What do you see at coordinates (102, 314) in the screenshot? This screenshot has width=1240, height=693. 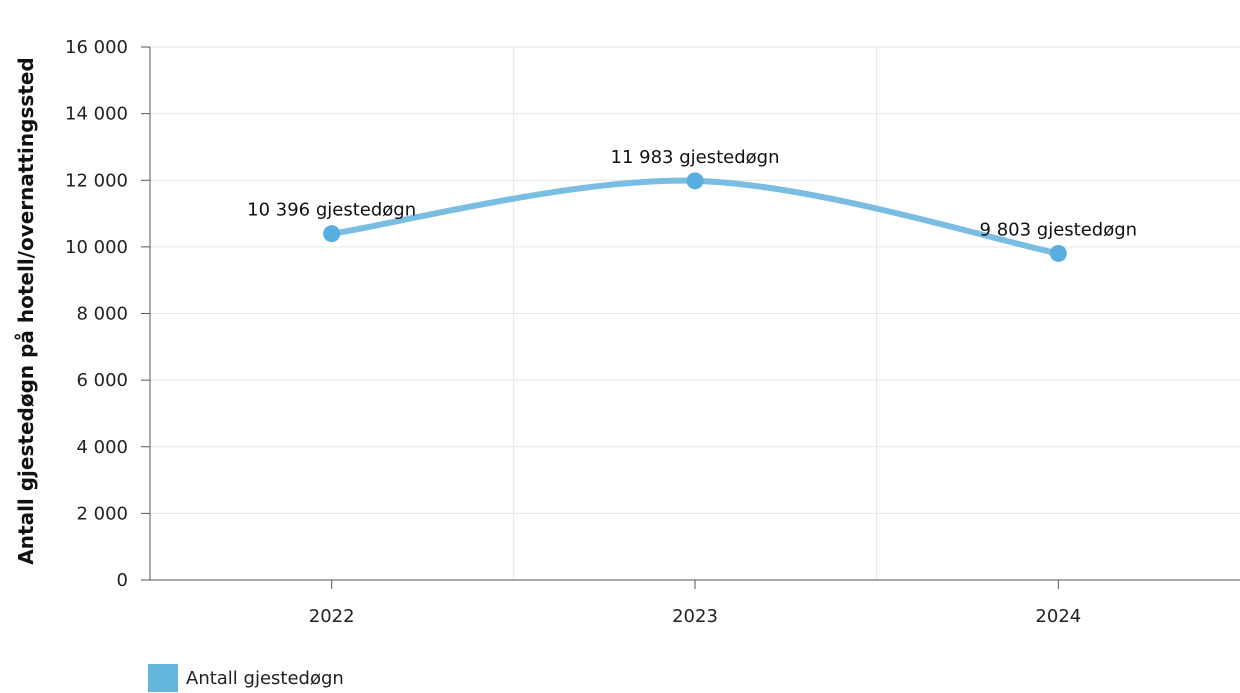 I see `y-tick-label: 8 000` at bounding box center [102, 314].